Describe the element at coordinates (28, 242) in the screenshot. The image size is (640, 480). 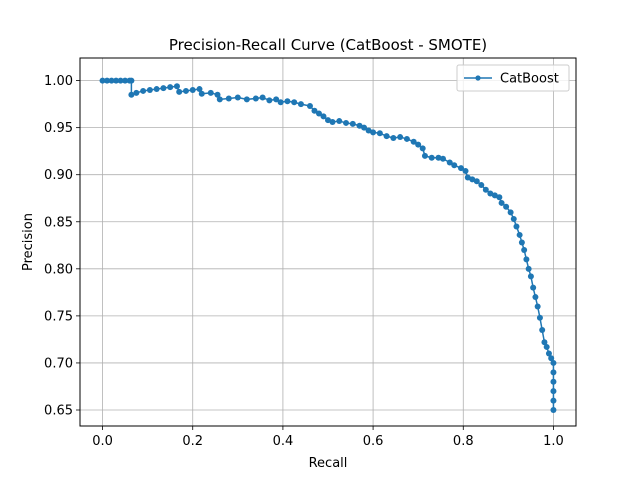
I see `y-axis-title: Precision` at that location.